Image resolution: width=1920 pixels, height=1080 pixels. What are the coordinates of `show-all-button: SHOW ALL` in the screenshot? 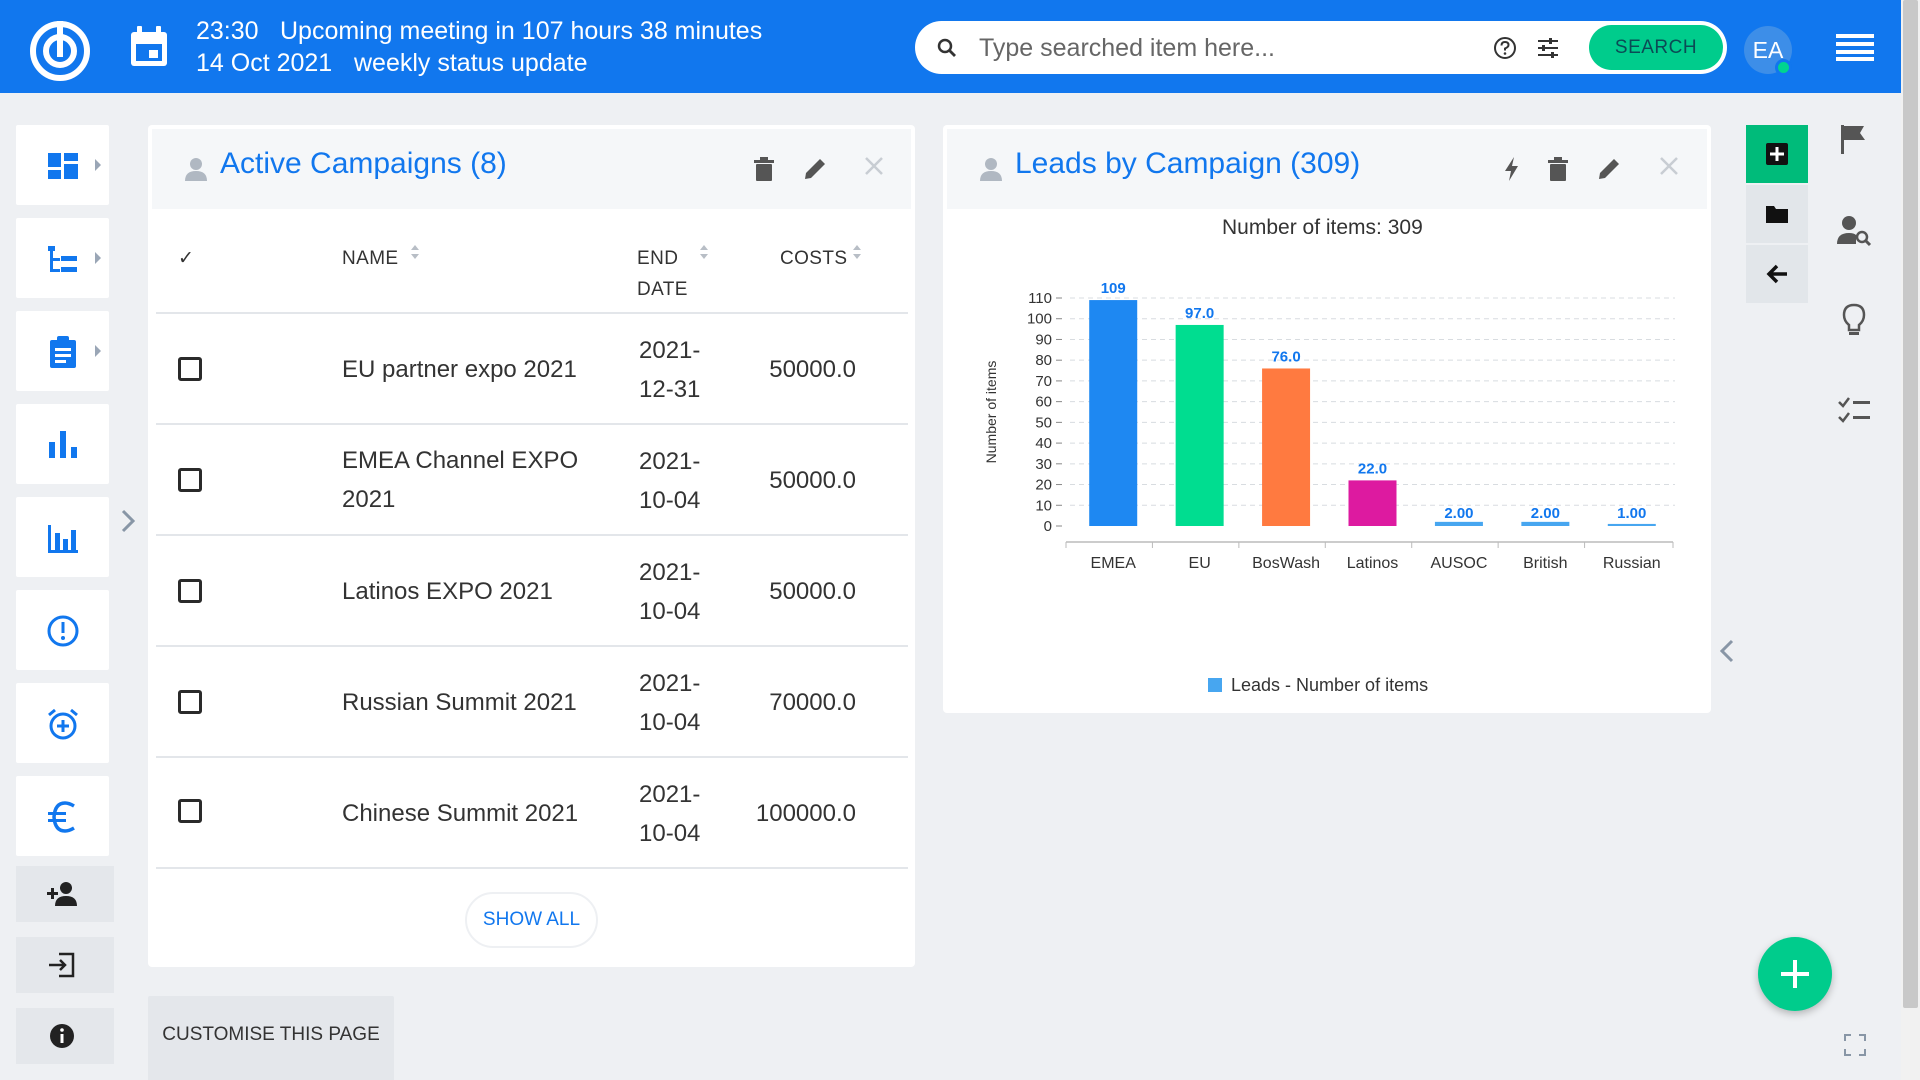 It's located at (531, 920).